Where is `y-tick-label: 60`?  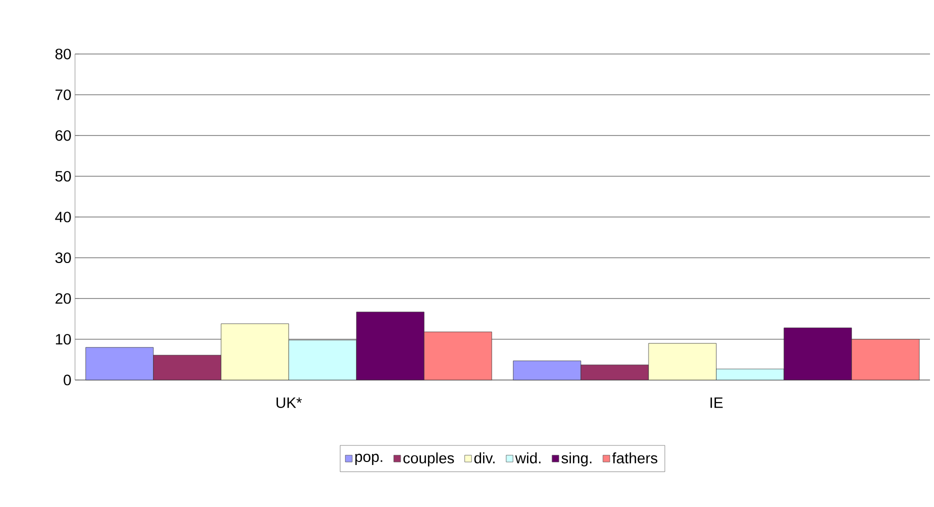 y-tick-label: 60 is located at coordinates (63, 135).